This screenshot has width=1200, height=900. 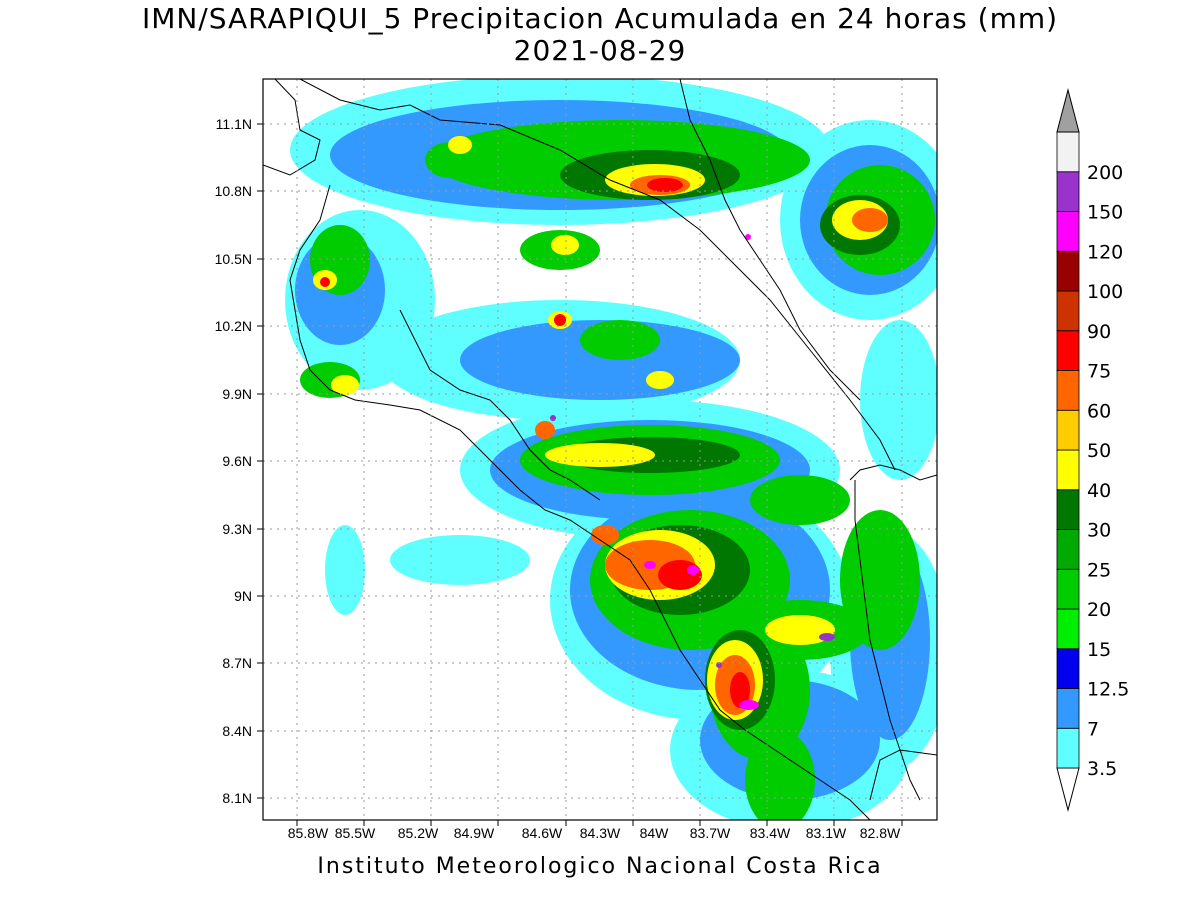 What do you see at coordinates (1099, 411) in the screenshot?
I see `colorbar-label: 60` at bounding box center [1099, 411].